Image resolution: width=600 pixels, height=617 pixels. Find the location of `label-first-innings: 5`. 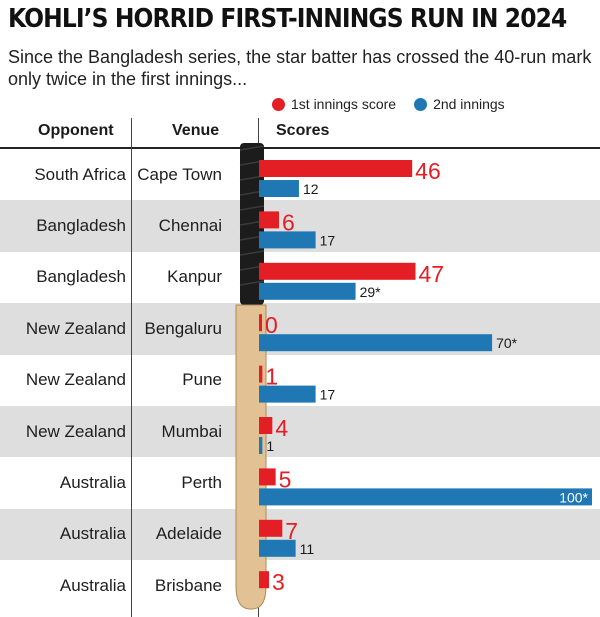

label-first-innings: 5 is located at coordinates (285, 479).